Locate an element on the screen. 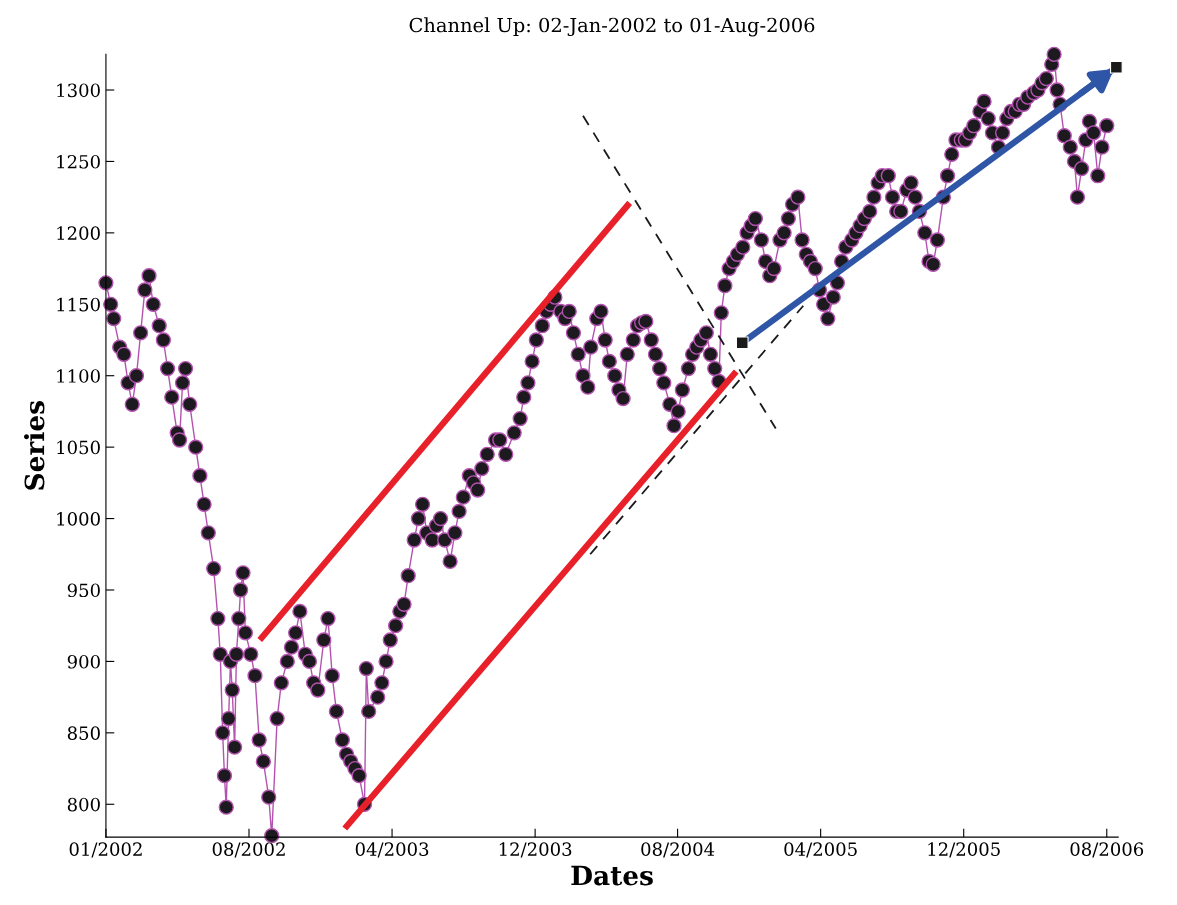  chart-title: Channel Up: 02-Jan-2002 to 01-Aug-2006 is located at coordinates (612, 27).